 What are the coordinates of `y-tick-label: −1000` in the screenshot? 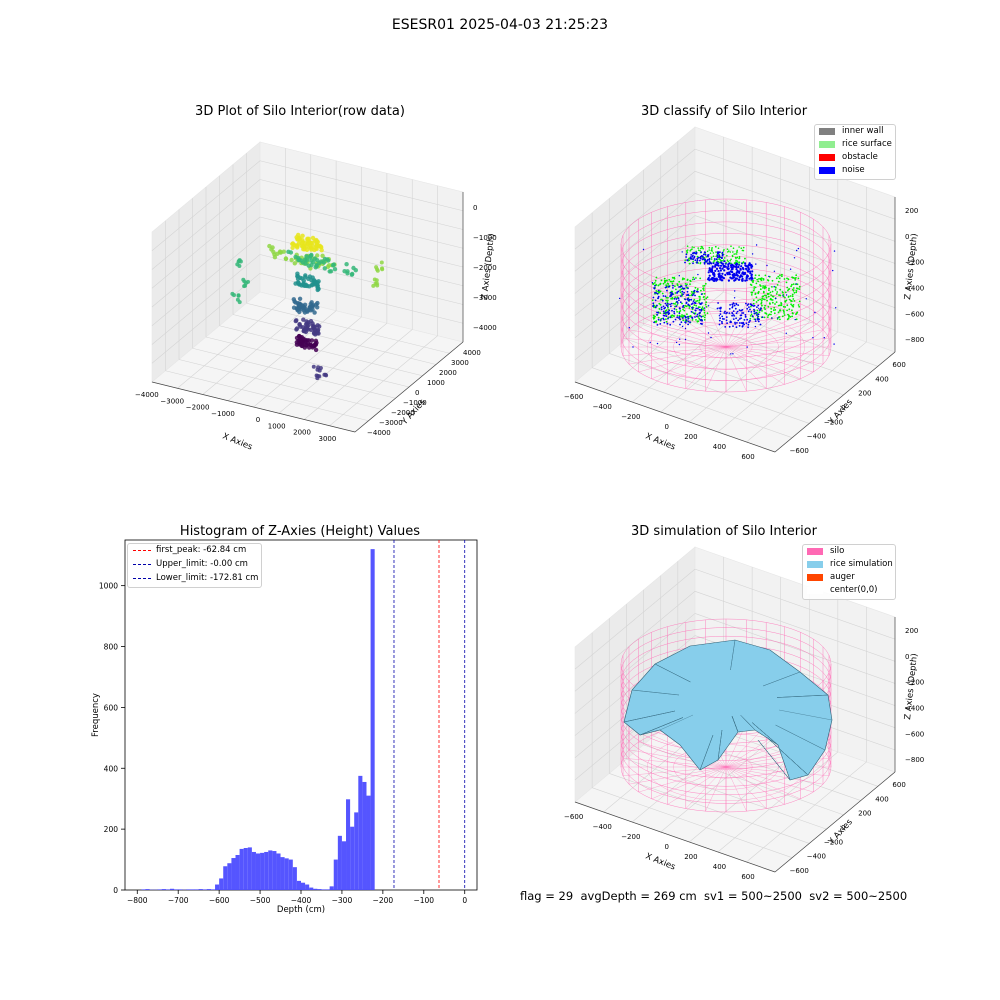 It's located at (415, 403).